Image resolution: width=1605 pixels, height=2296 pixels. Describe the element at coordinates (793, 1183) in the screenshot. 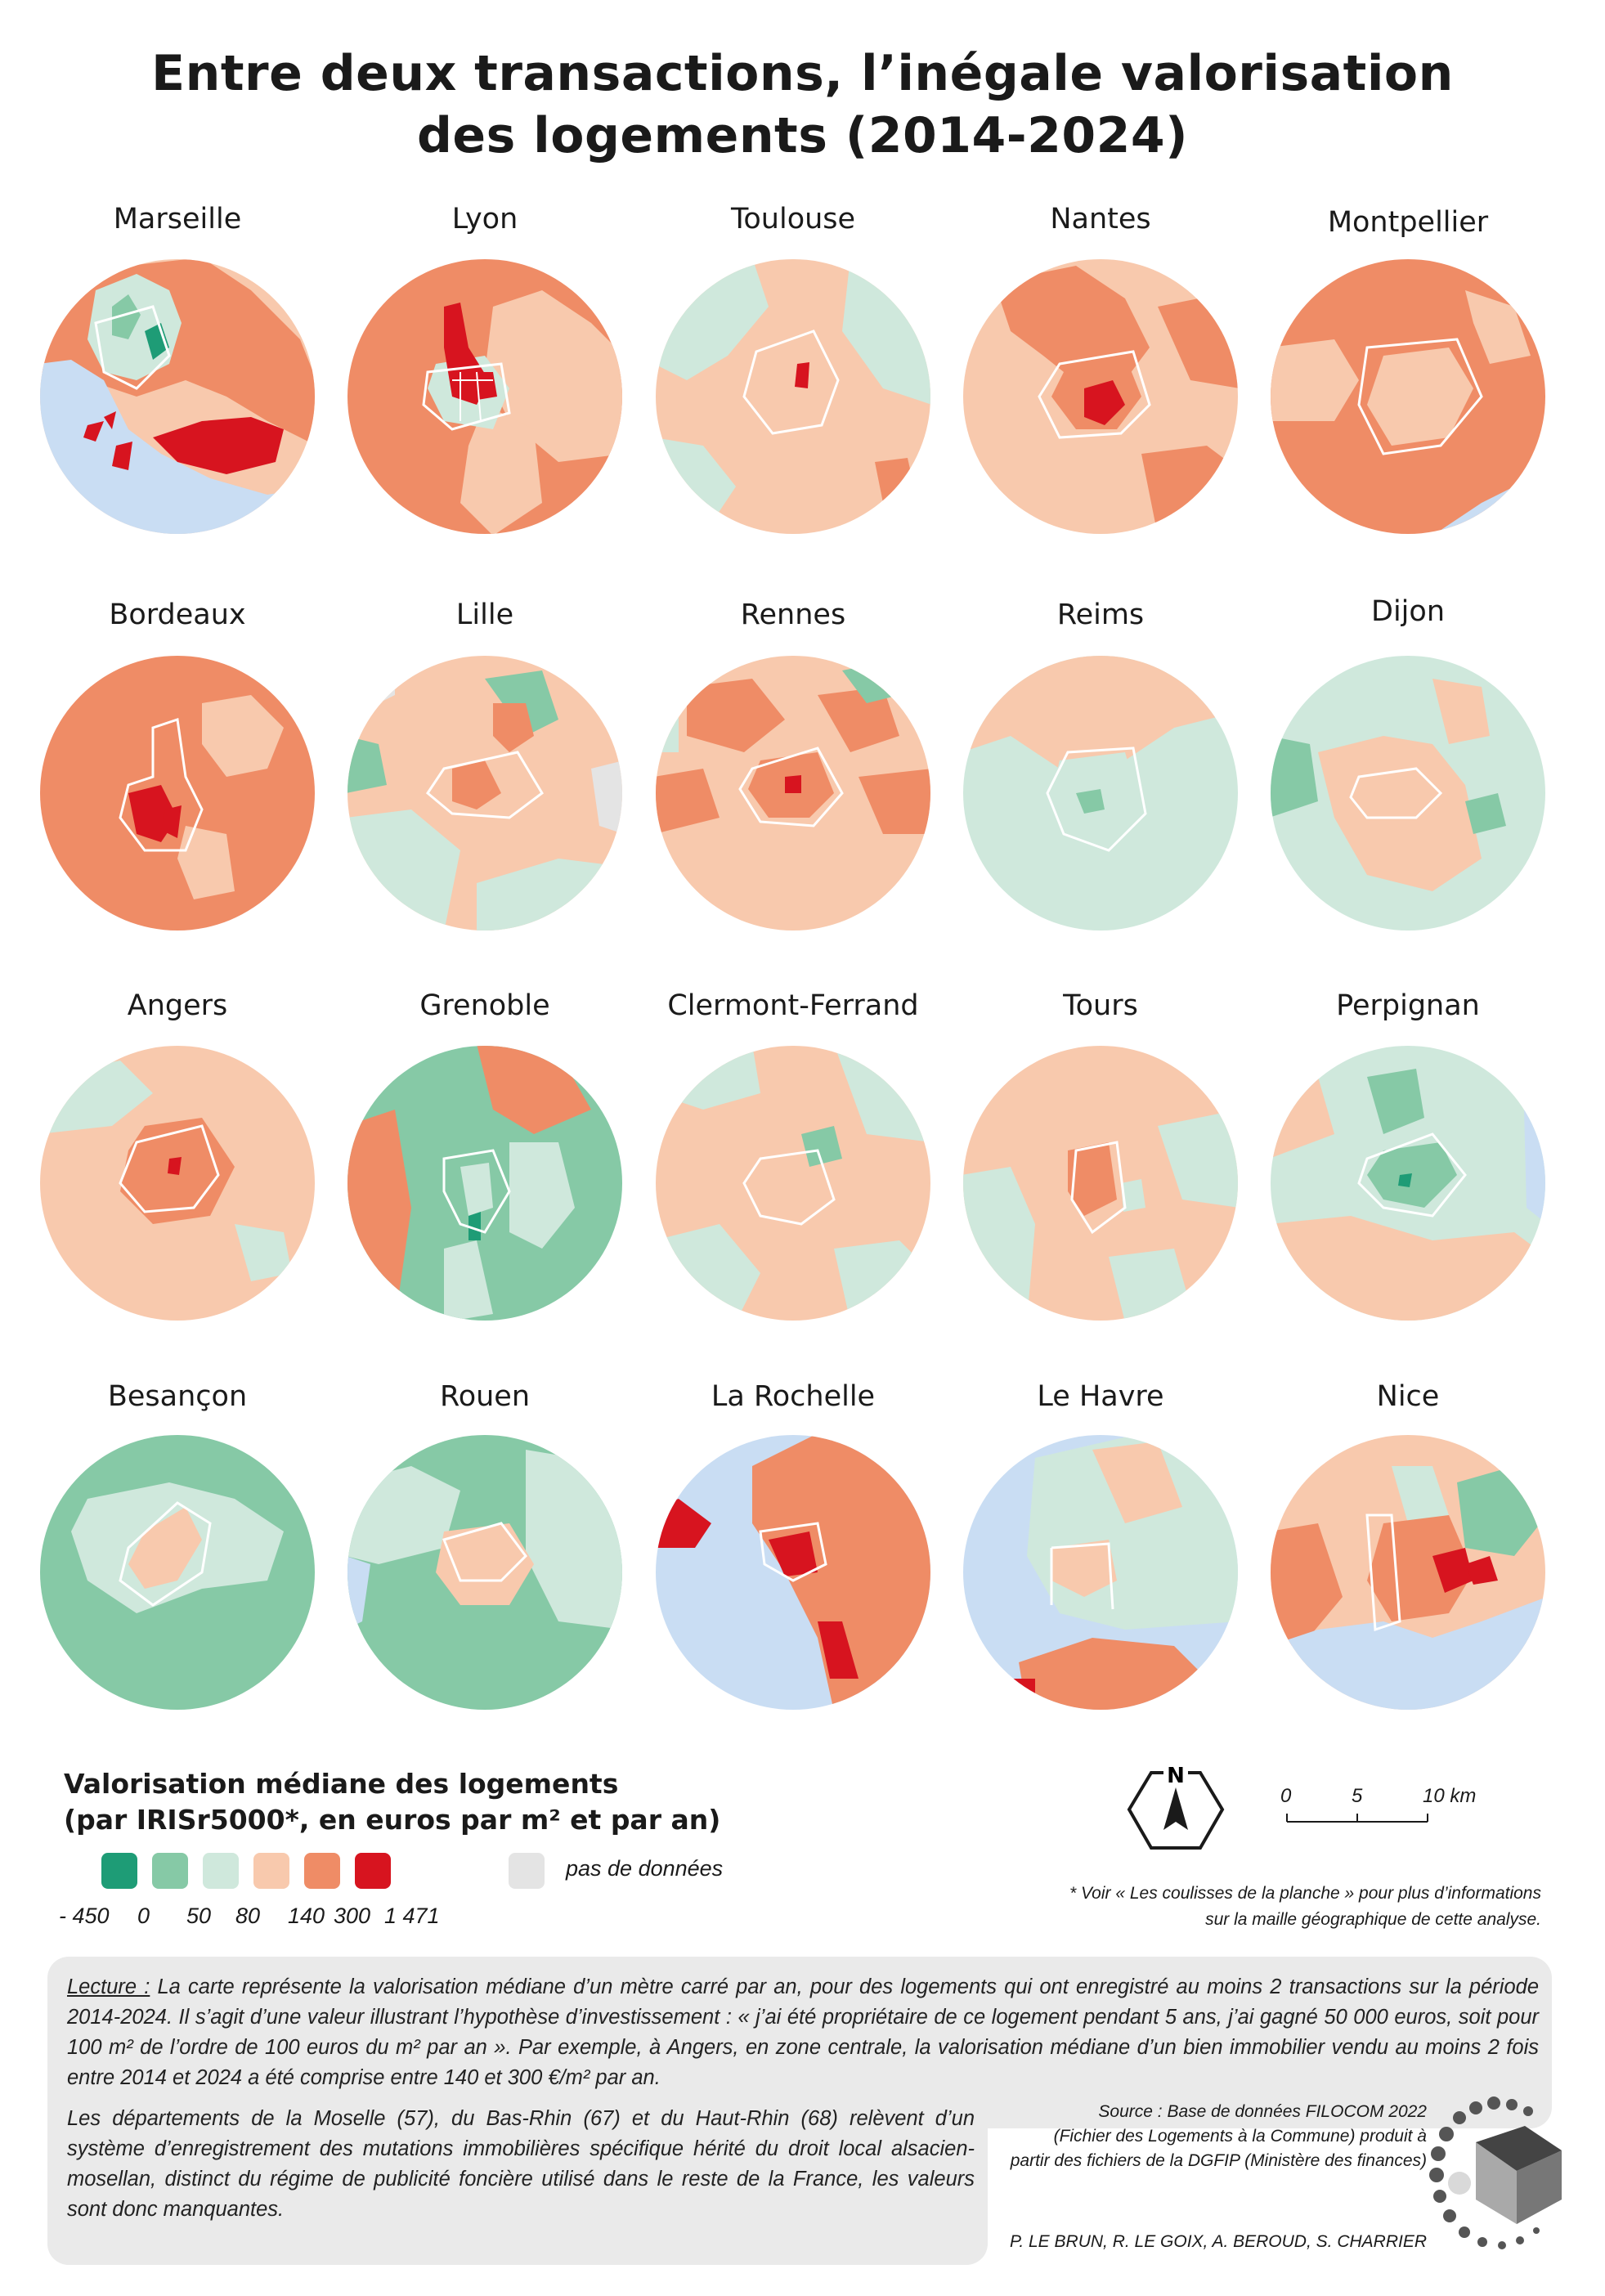

I see `map-clermont-ferrand` at that location.